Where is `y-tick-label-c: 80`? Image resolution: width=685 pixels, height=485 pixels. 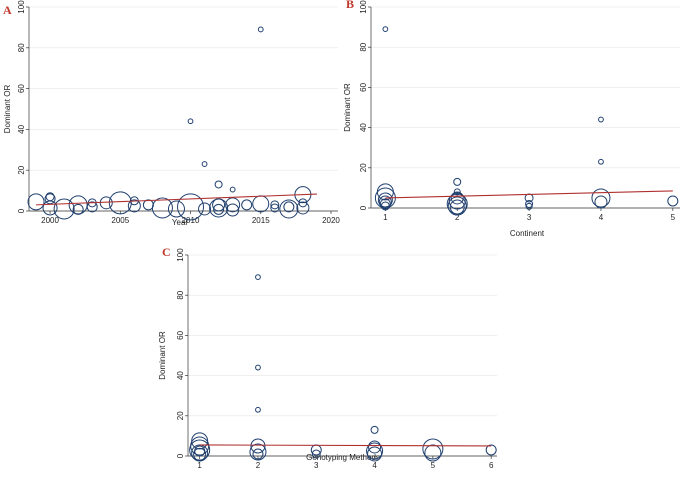 y-tick-label-c: 80 is located at coordinates (180, 294).